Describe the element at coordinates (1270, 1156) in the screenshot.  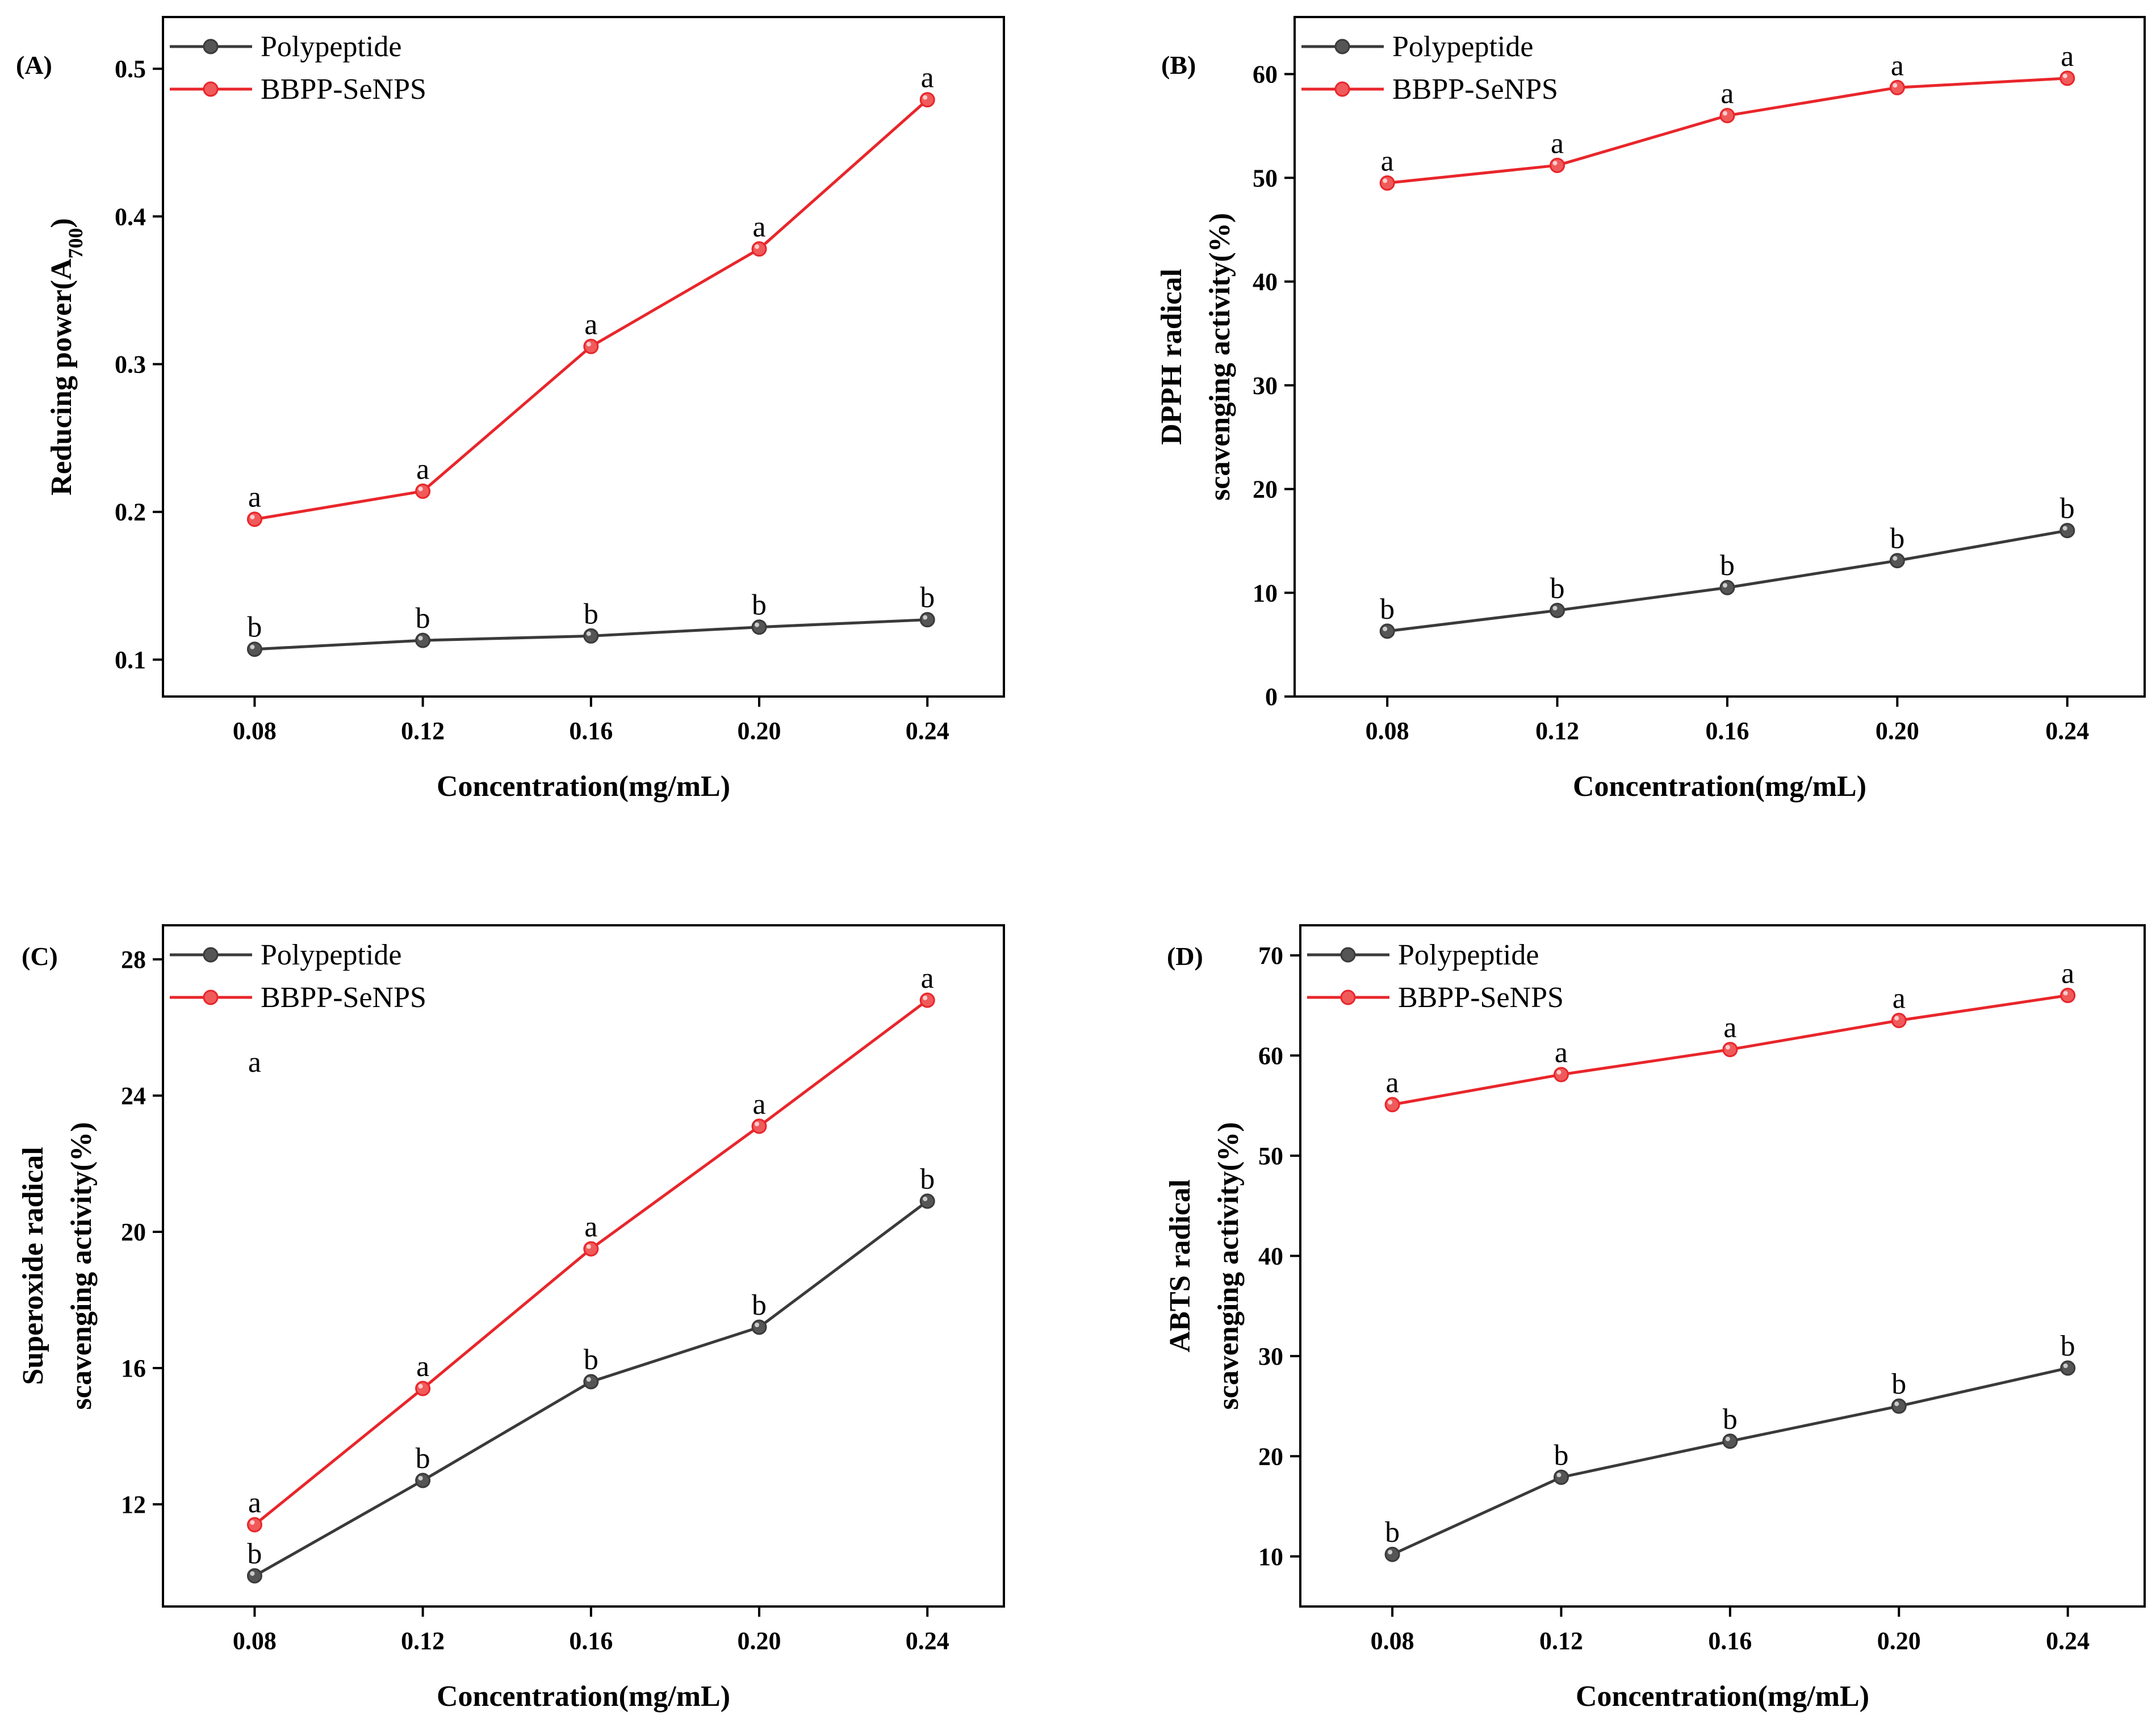
I see `y-tick-label: 50` at that location.